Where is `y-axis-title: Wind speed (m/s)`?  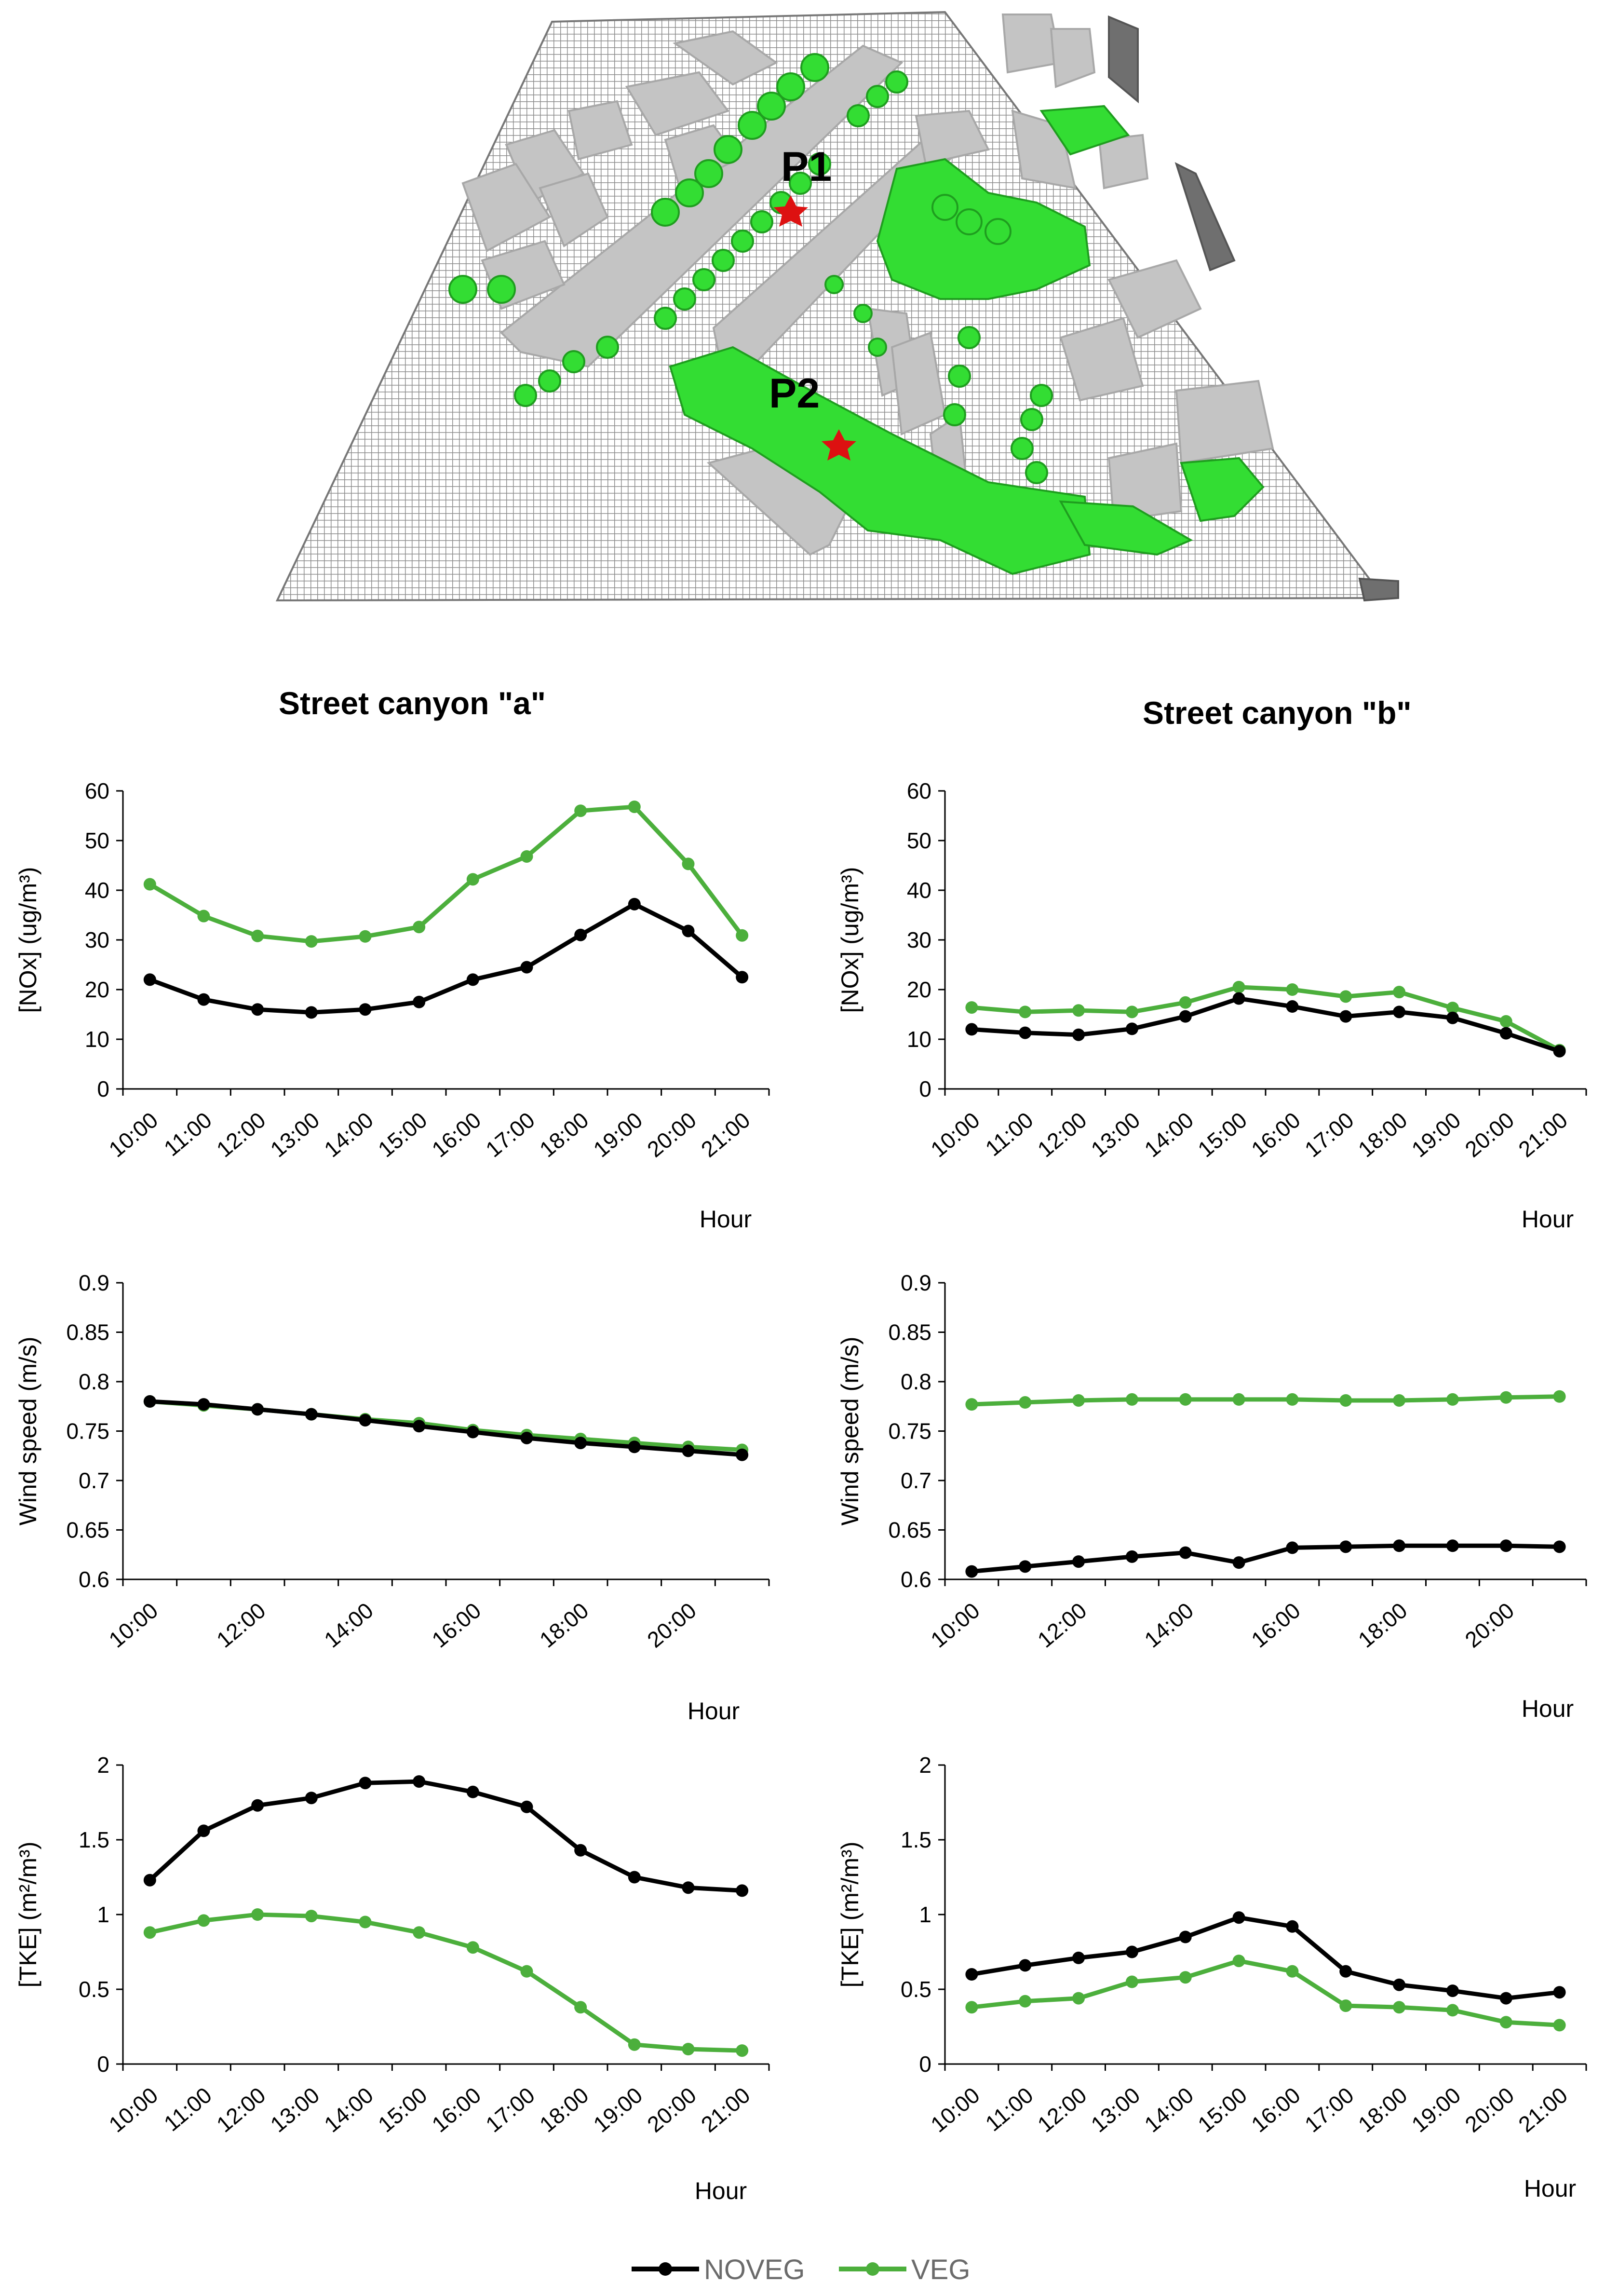
y-axis-title: Wind speed (m/s) is located at coordinates (27, 1431).